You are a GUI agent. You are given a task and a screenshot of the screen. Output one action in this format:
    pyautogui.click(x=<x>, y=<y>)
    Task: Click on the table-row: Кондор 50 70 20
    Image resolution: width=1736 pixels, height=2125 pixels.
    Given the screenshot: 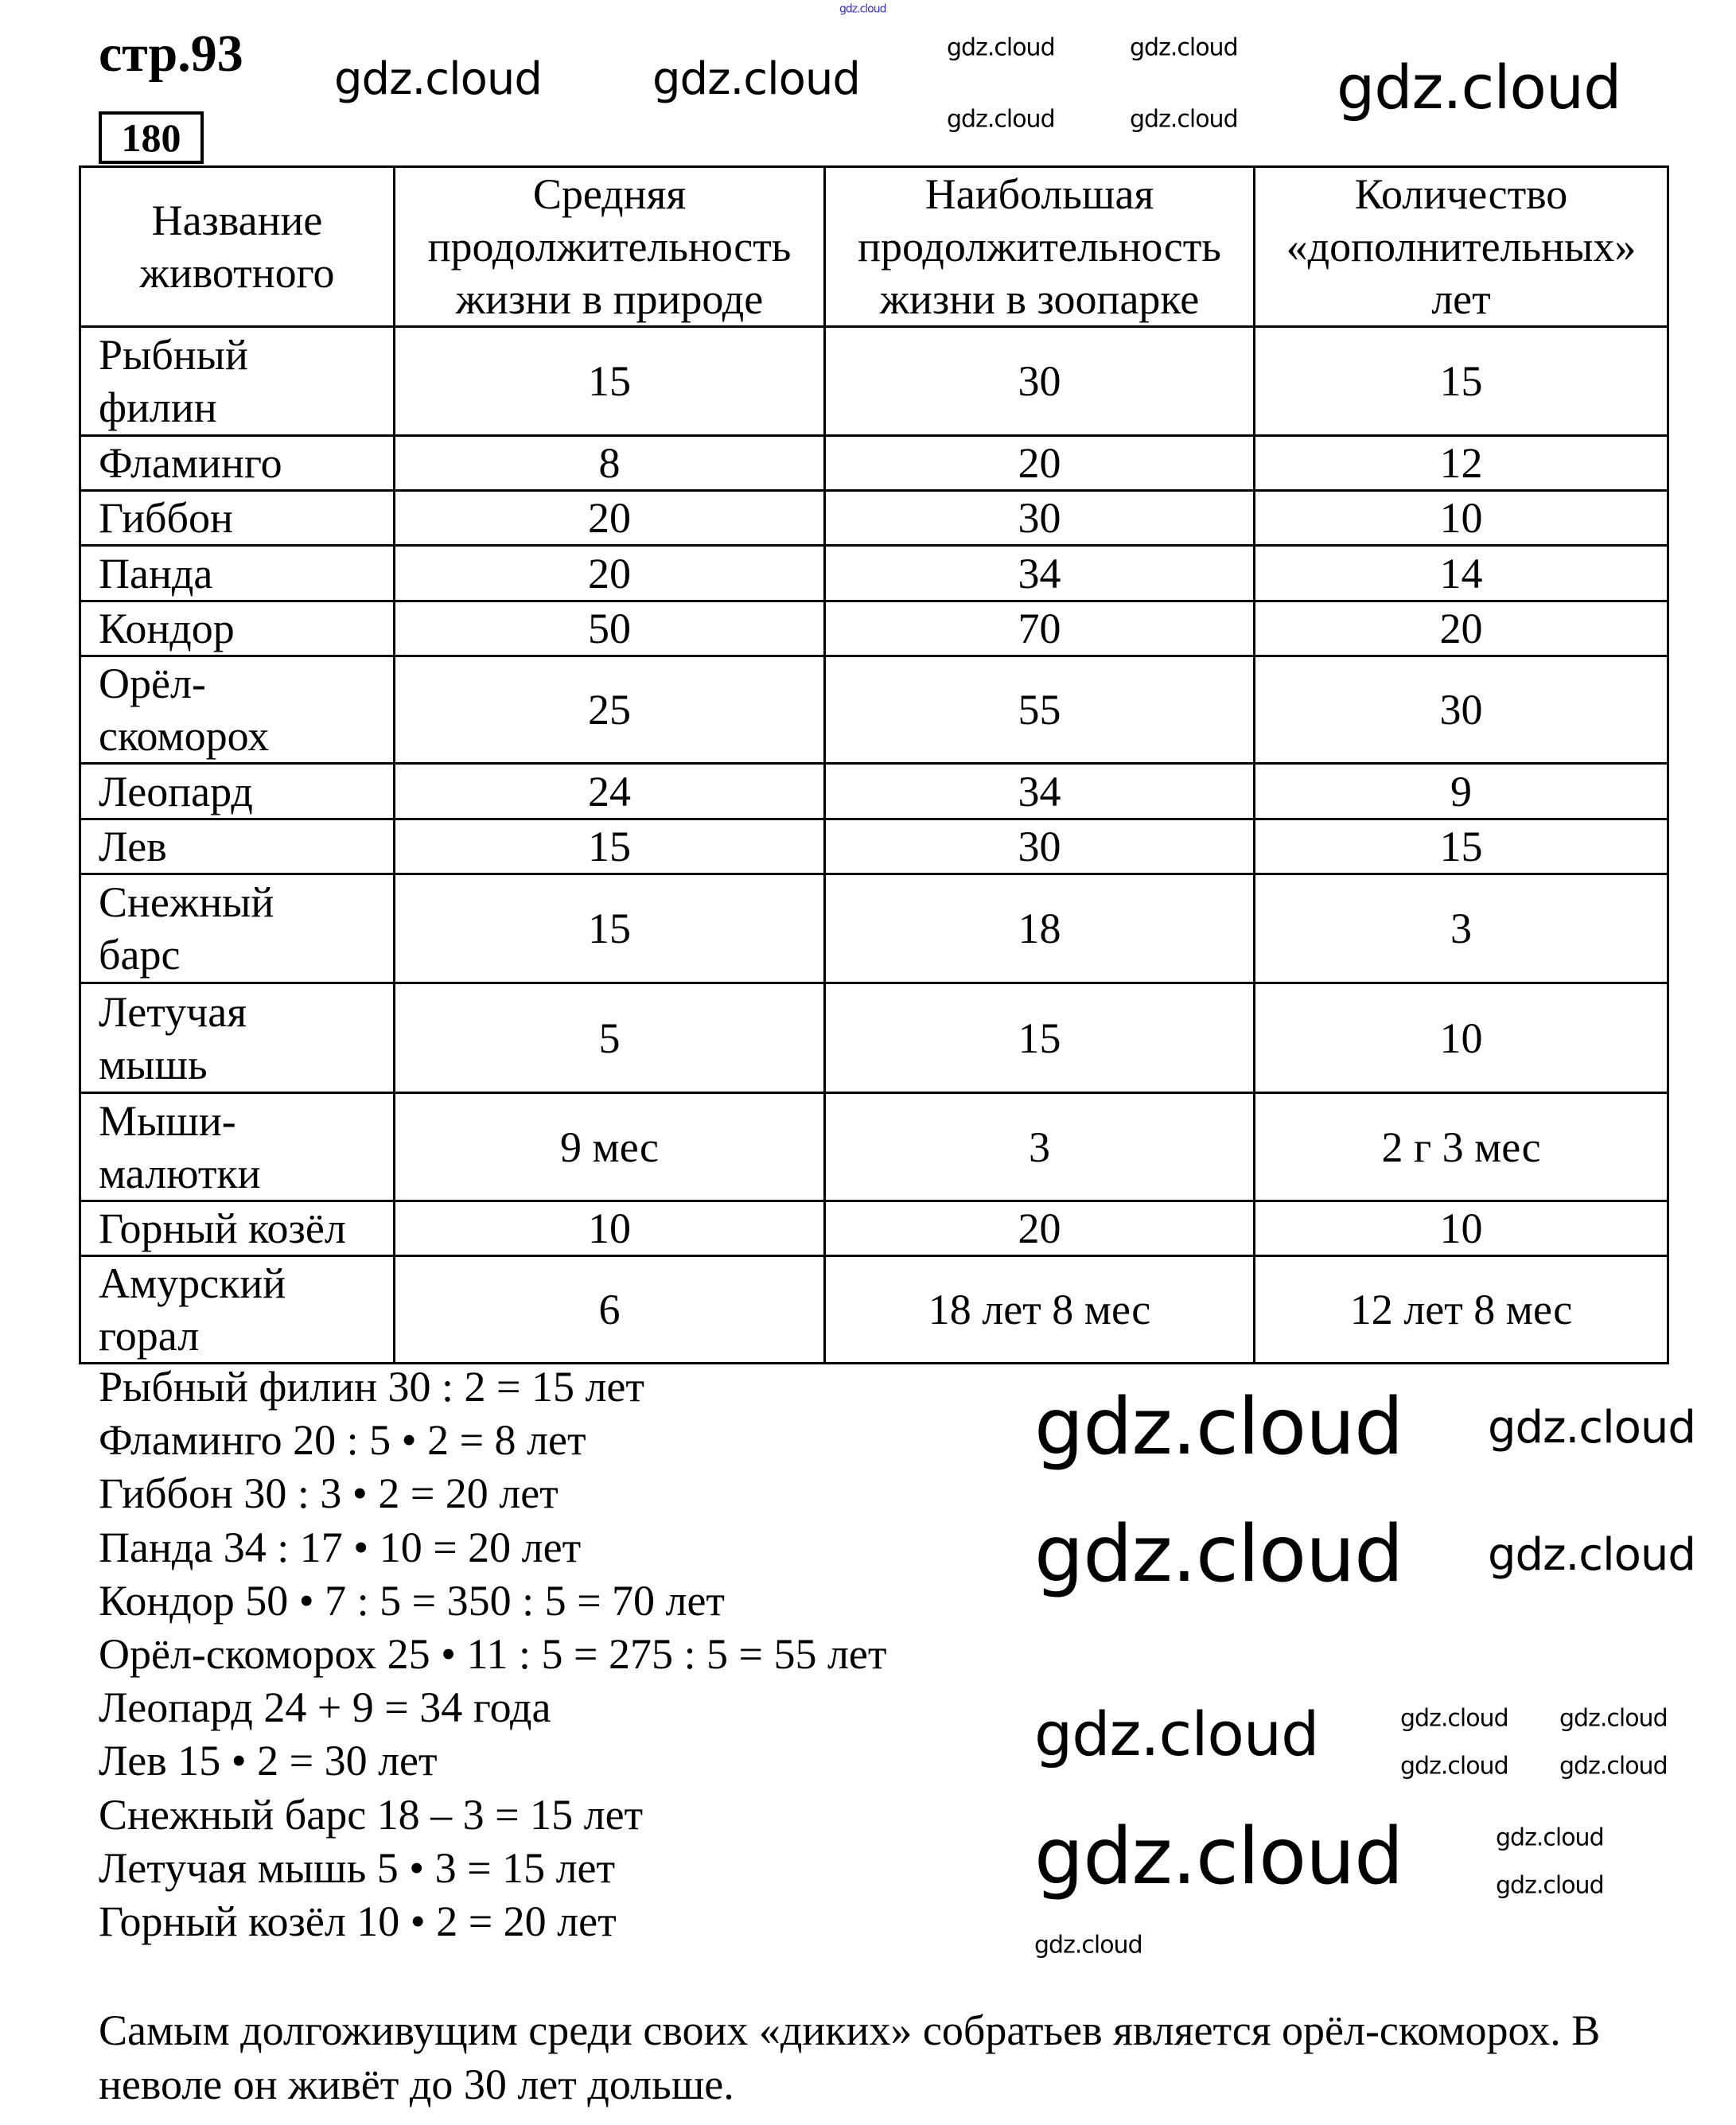 What is the action you would take?
    pyautogui.click(x=874, y=629)
    